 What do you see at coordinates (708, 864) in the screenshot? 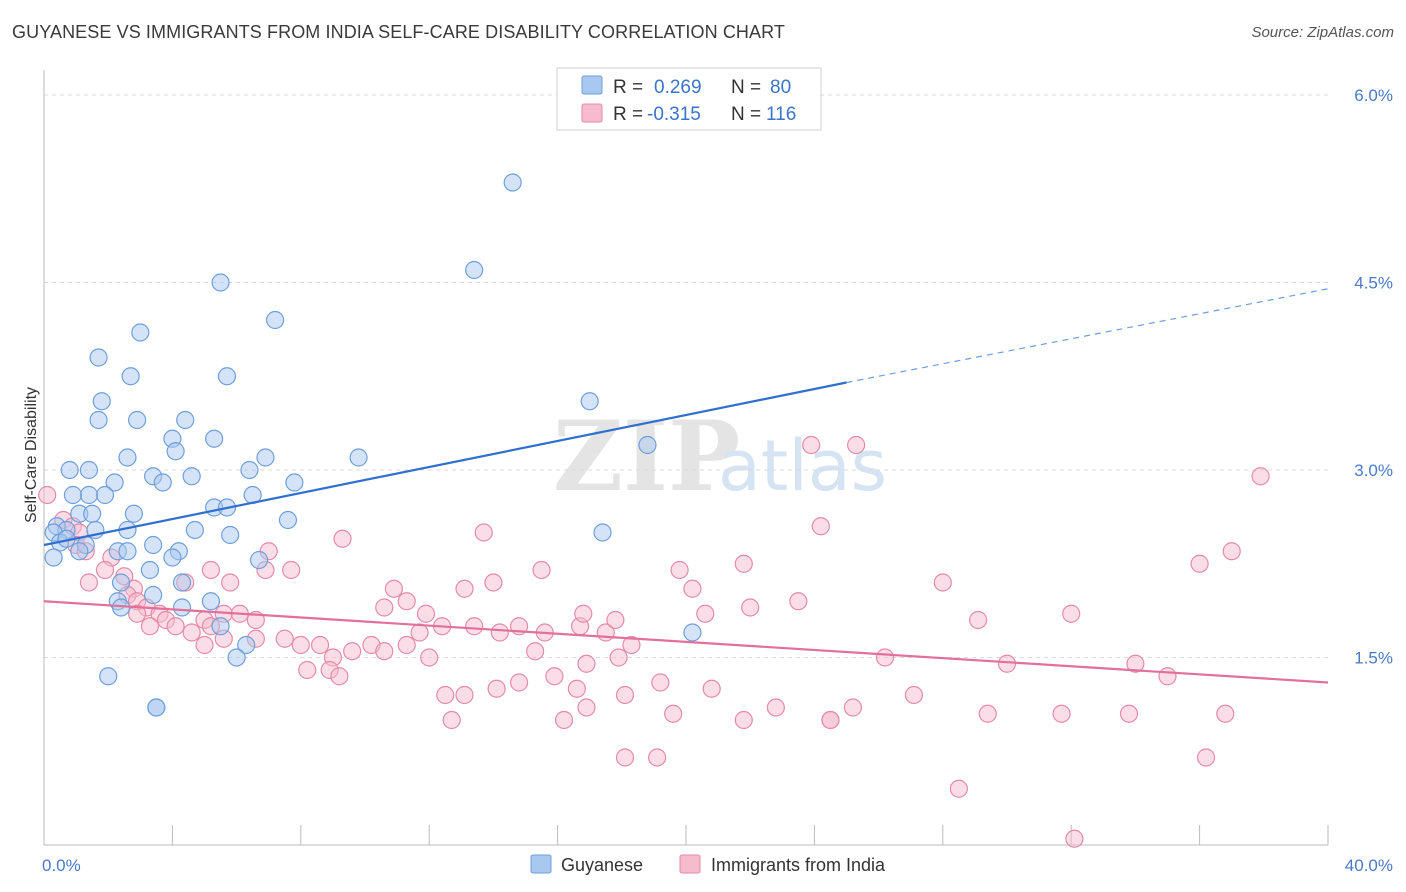
I see `bottom-legend: Guyanese Immigrants from India` at bounding box center [708, 864].